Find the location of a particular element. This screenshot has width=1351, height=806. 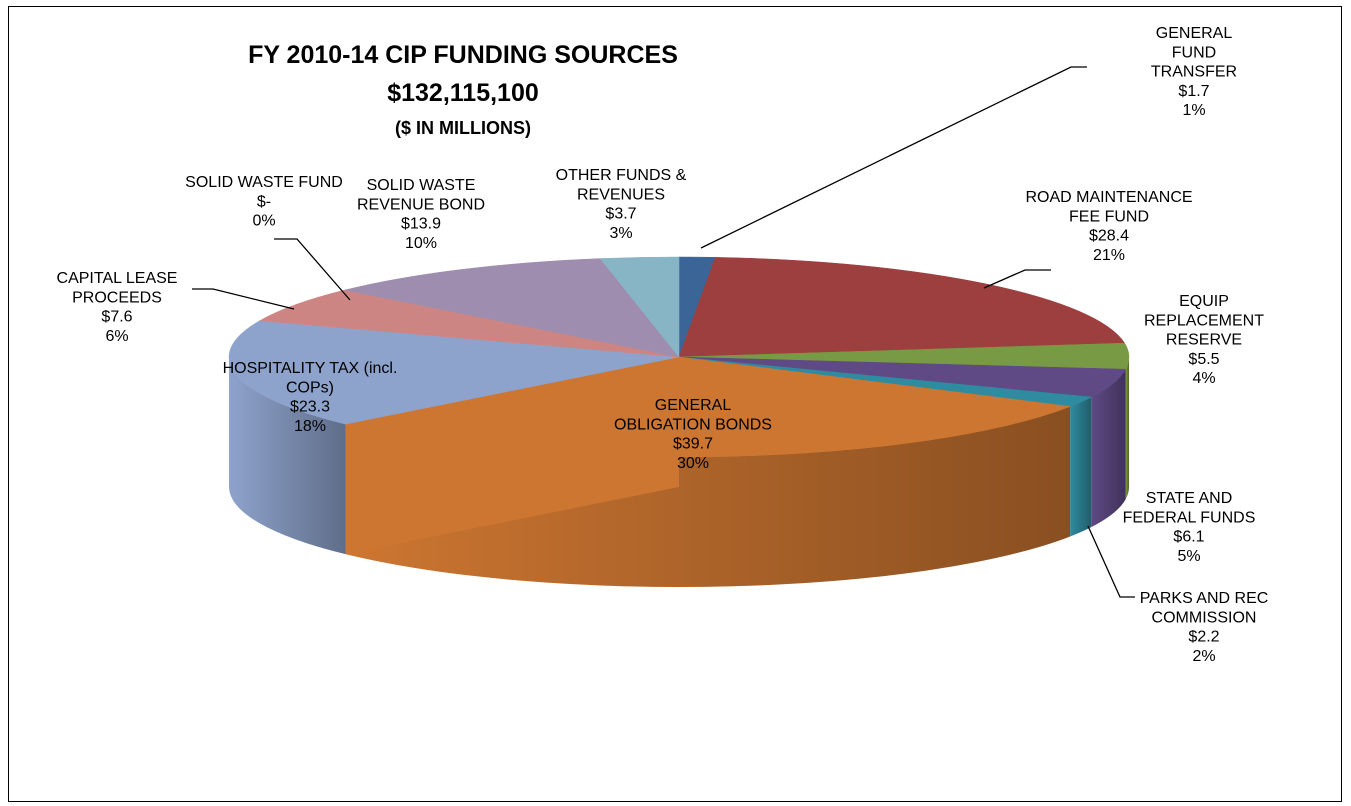

slice-label-equip-replacement-reserve: EQUIP REPLACEMENT RESERVE $5.5 4% is located at coordinates (1204, 340).